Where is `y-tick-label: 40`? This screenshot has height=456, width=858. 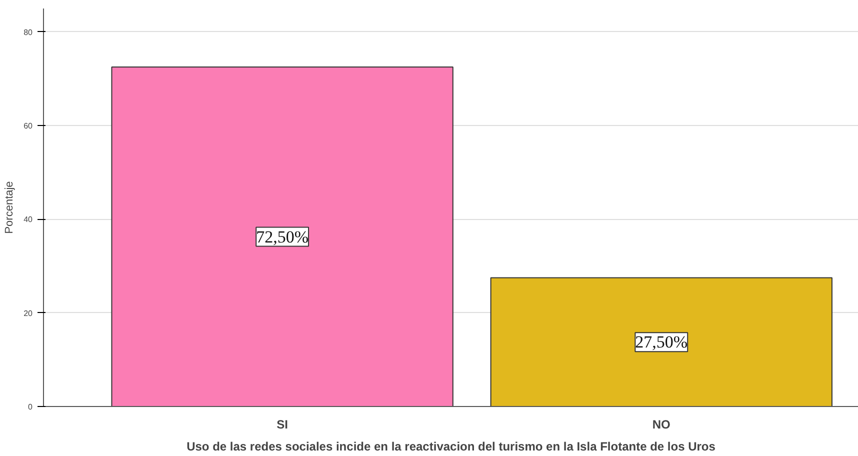 y-tick-label: 40 is located at coordinates (29, 219).